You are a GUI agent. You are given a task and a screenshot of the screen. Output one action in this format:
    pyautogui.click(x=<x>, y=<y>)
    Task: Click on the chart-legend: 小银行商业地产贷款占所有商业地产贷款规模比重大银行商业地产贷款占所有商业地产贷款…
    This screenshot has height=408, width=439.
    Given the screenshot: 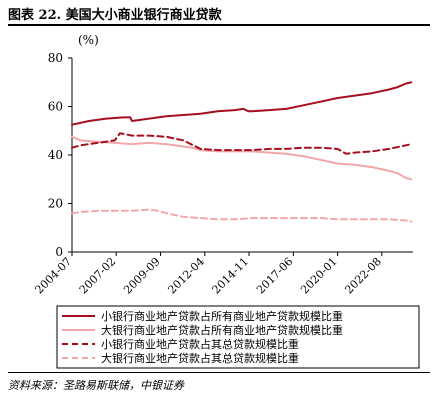 What is the action you would take?
    pyautogui.click(x=238, y=337)
    